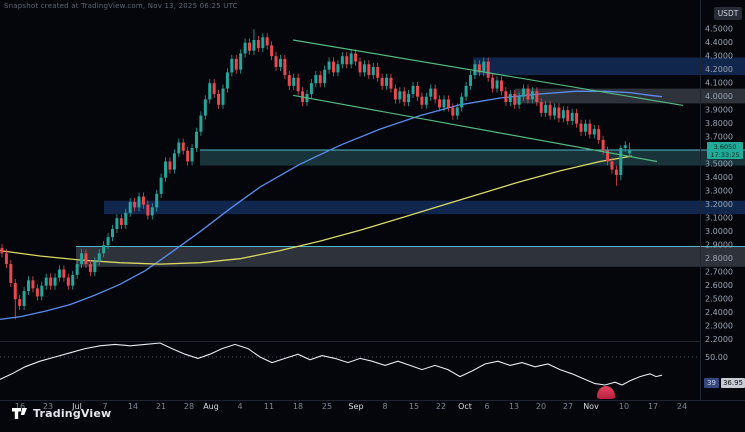 The width and height of the screenshot is (745, 432). Describe the element at coordinates (728, 13) in the screenshot. I see `currency-toggle-button: USDT` at that location.